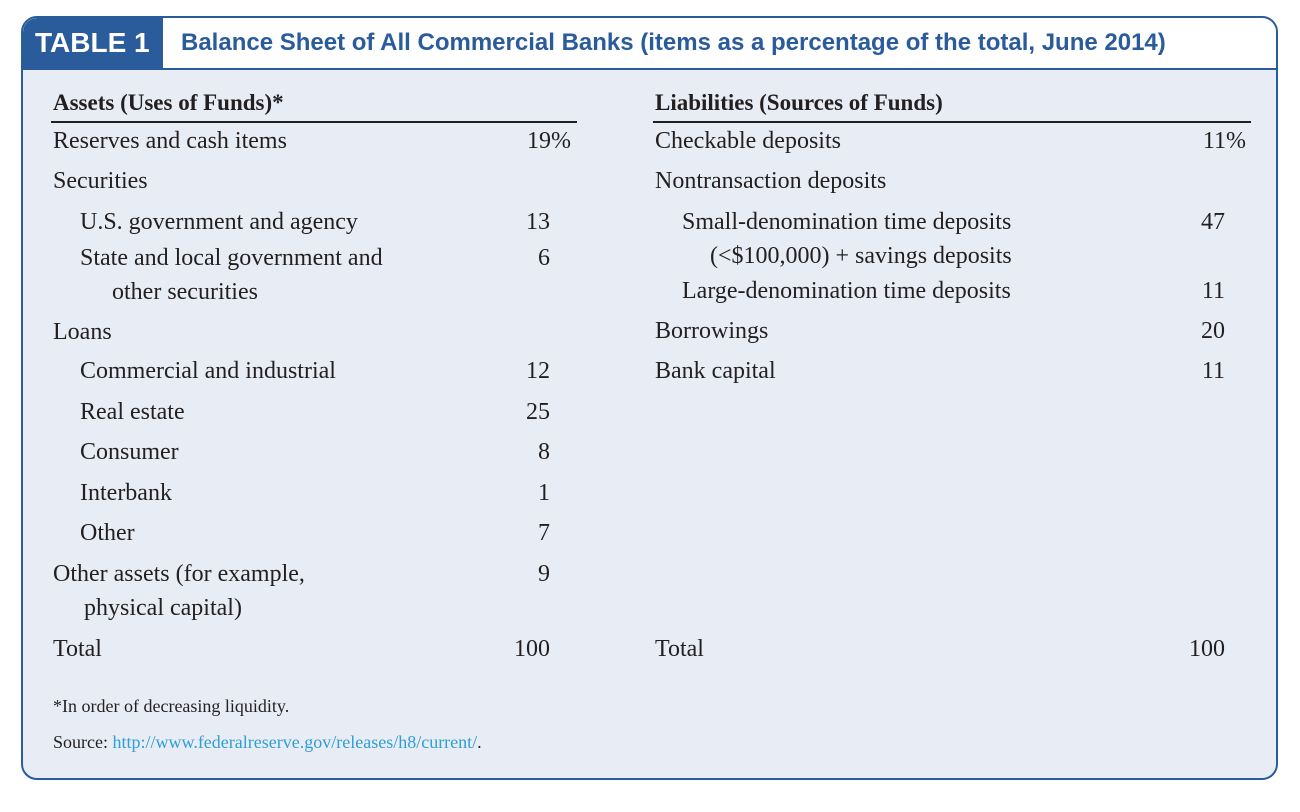 The width and height of the screenshot is (1300, 812). Describe the element at coordinates (549, 141) in the screenshot. I see `asset-value-reserves: 19%` at that location.